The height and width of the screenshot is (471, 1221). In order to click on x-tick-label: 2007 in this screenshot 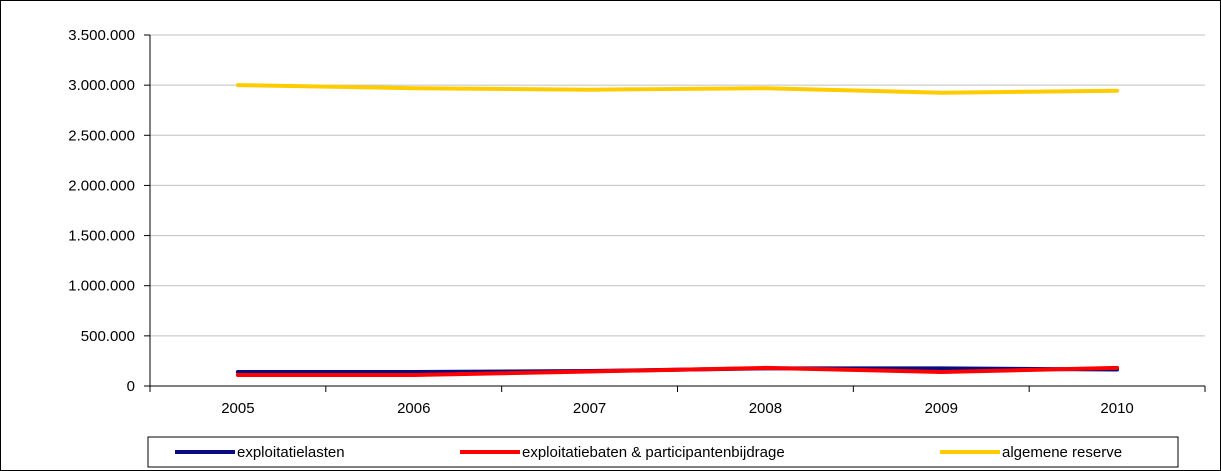, I will do `click(589, 408)`.